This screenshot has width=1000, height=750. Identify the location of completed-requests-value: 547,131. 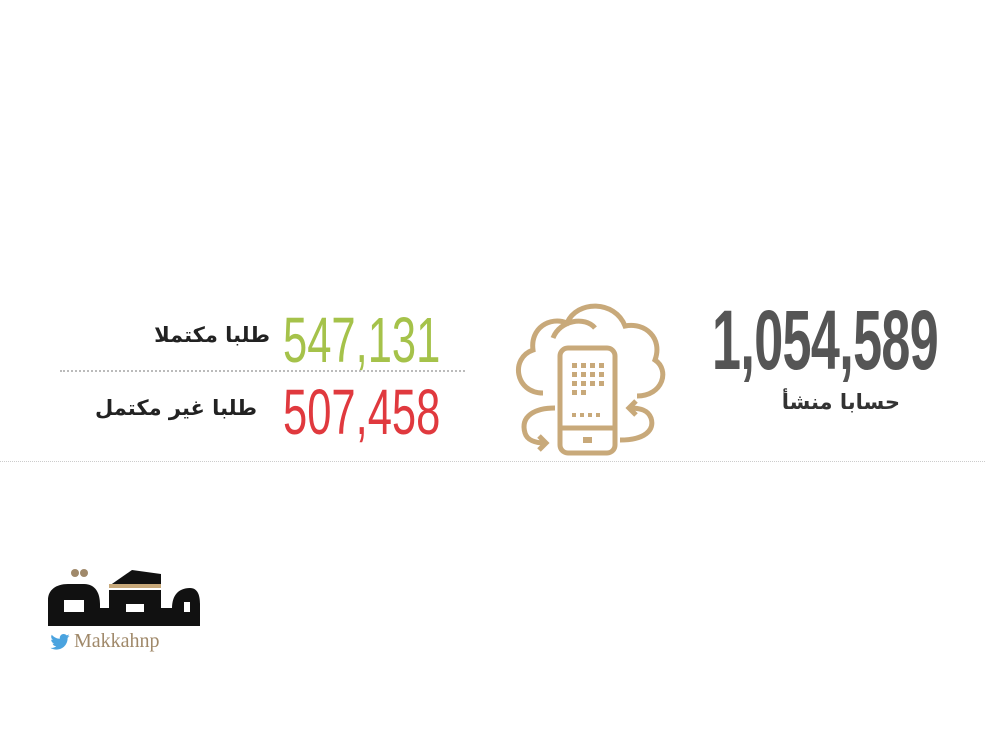
(362, 340).